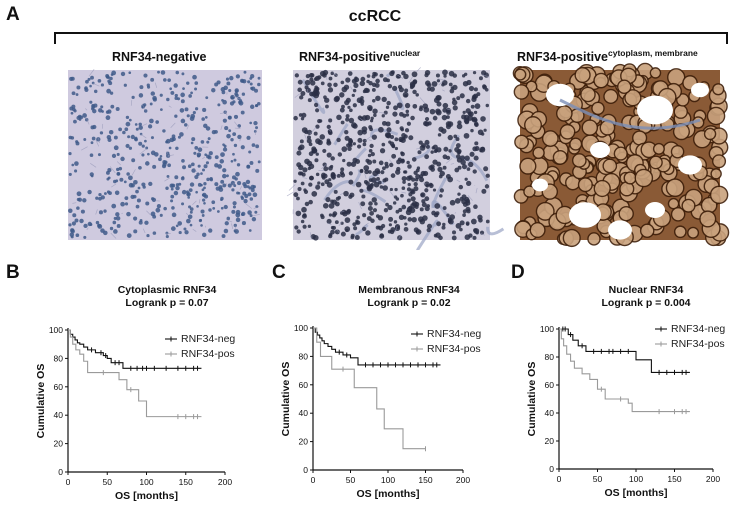 This screenshot has height=516, width=750. I want to click on km-curve-d-RNF34-neg, so click(624, 350).